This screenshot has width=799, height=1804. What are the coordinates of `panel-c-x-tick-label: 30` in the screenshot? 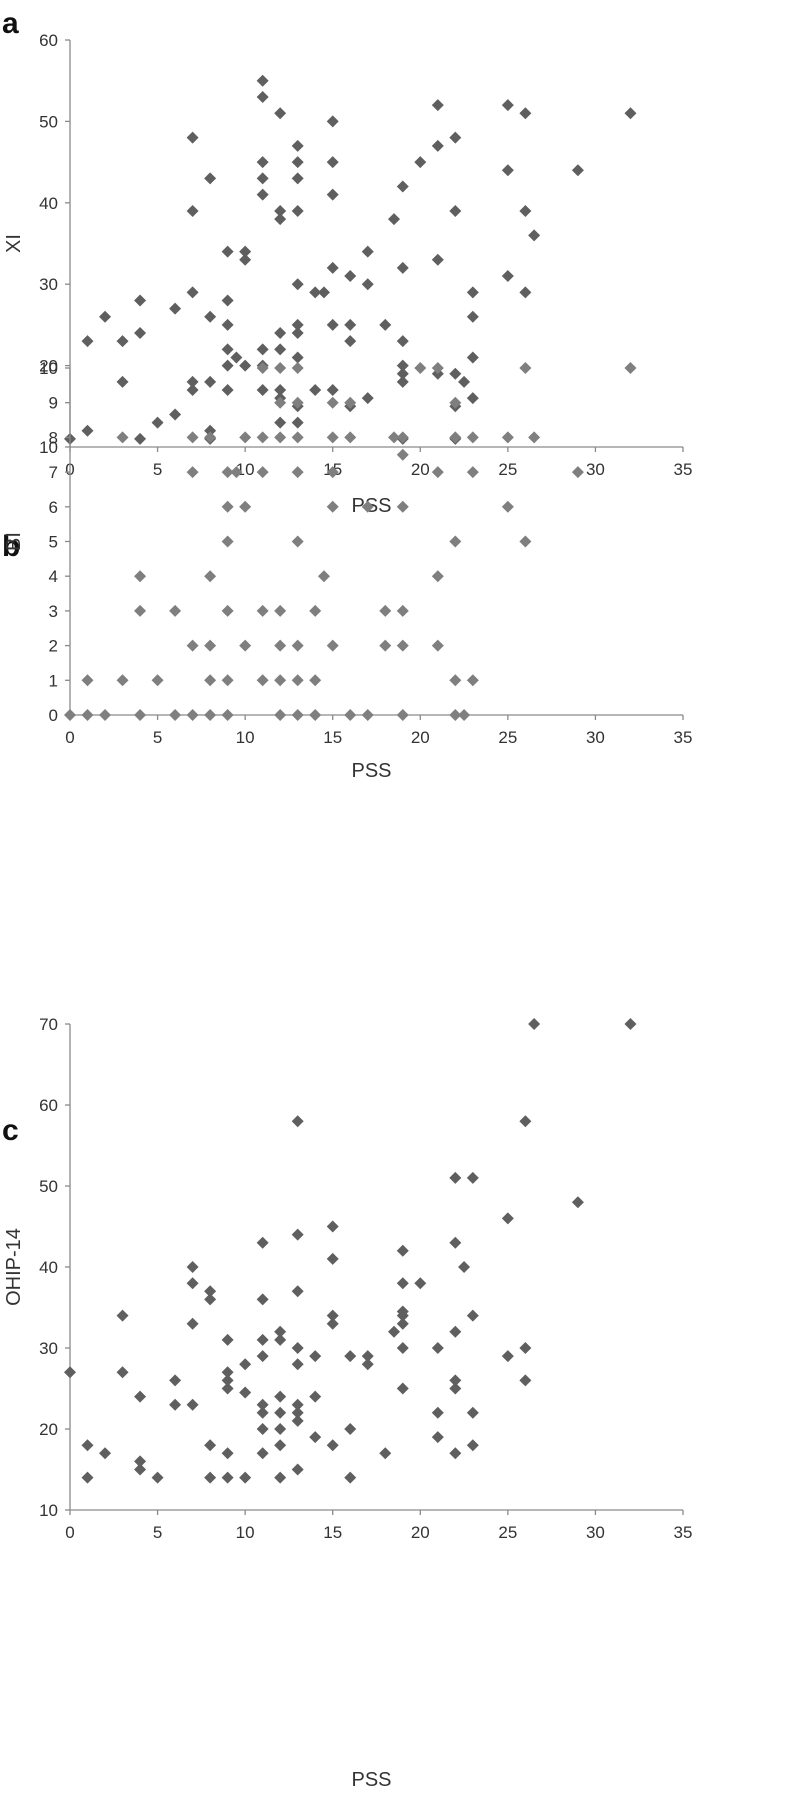 It's located at (595, 1532).